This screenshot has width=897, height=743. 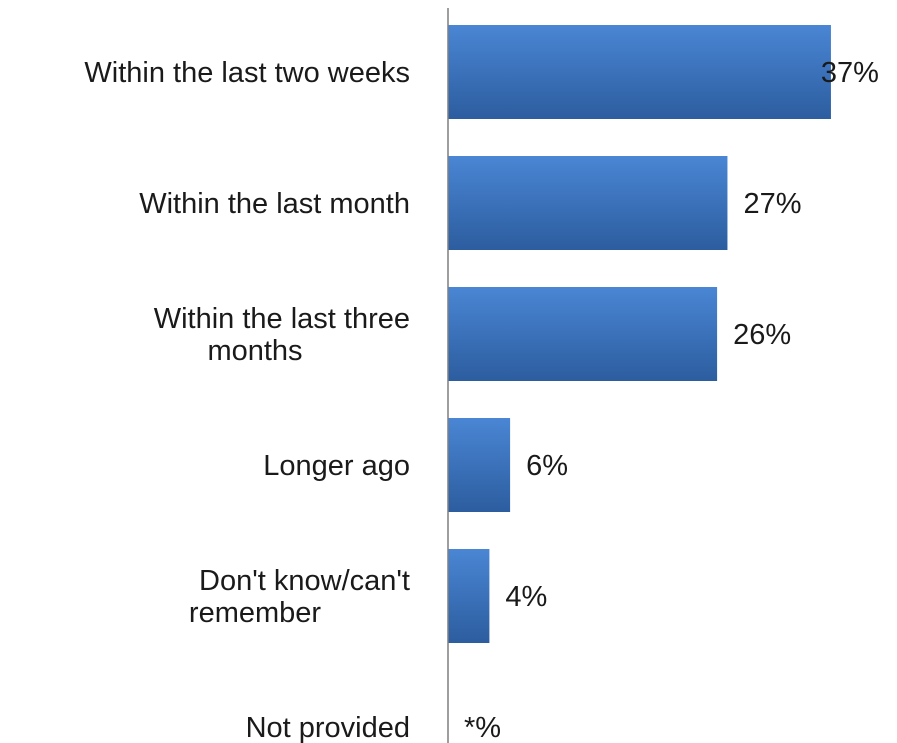 What do you see at coordinates (850, 73) in the screenshot?
I see `data-label: 37%` at bounding box center [850, 73].